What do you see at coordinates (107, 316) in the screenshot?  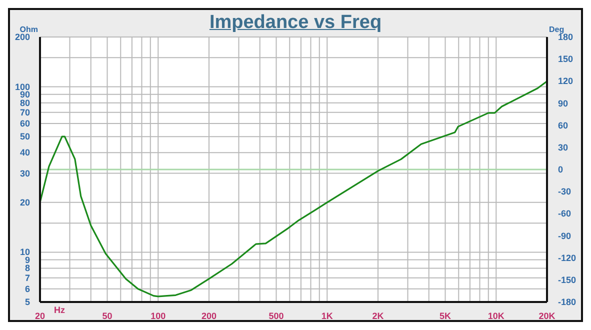 I see `x-tick-label: 50` at bounding box center [107, 316].